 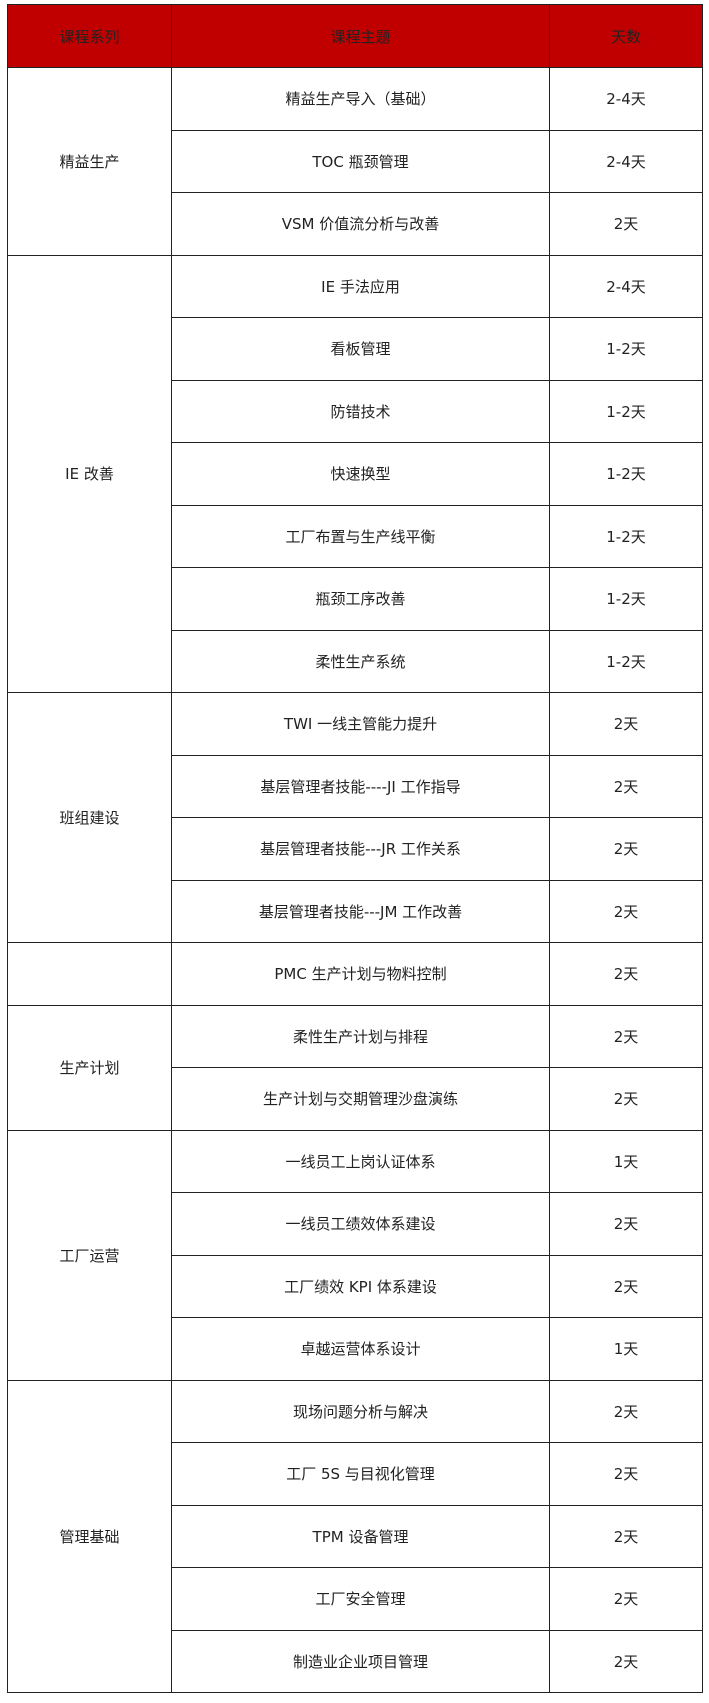 I want to click on table-row: 工厂布置与生产线平衡 1-2天, so click(x=355, y=536).